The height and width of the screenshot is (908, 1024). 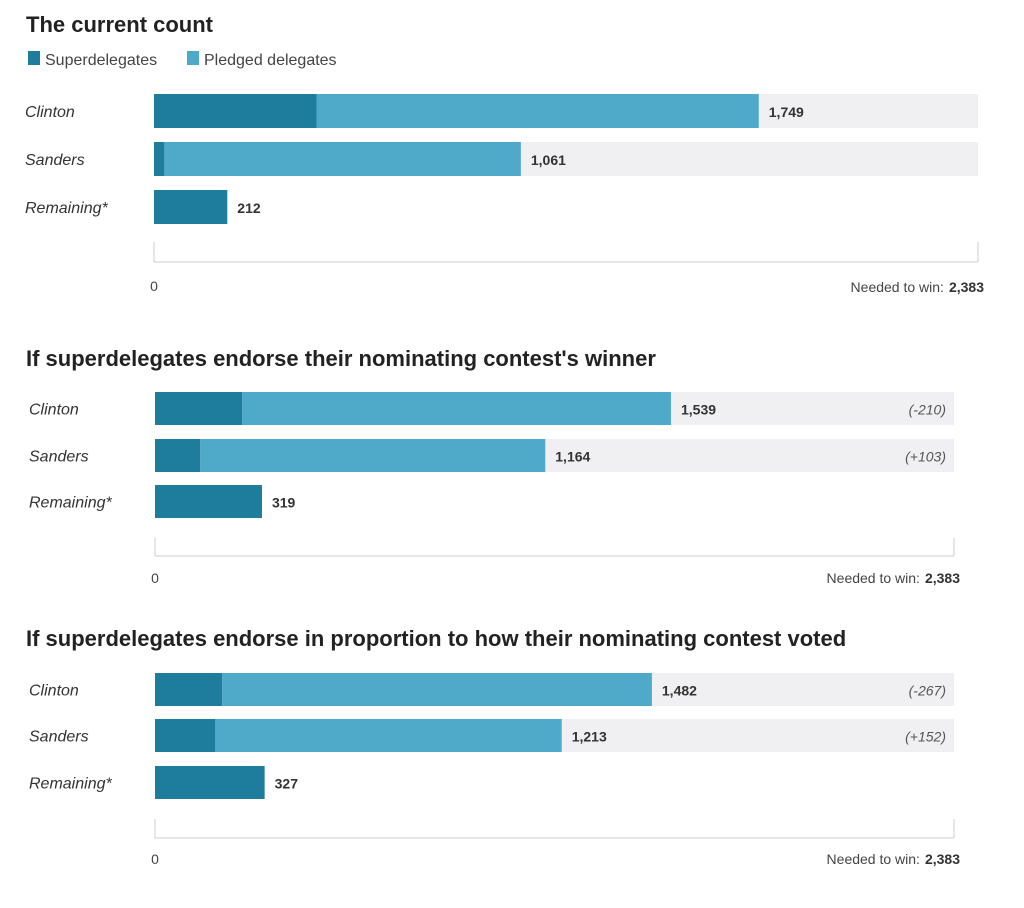 What do you see at coordinates (284, 503) in the screenshot?
I see `bar-value-label: 319` at bounding box center [284, 503].